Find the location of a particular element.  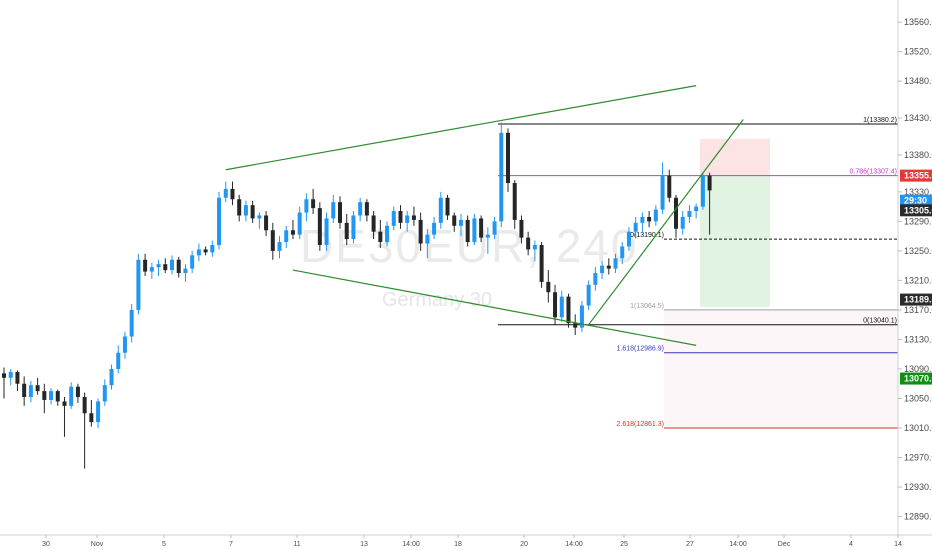

y-tick-label: 13430.0 is located at coordinates (918, 118).